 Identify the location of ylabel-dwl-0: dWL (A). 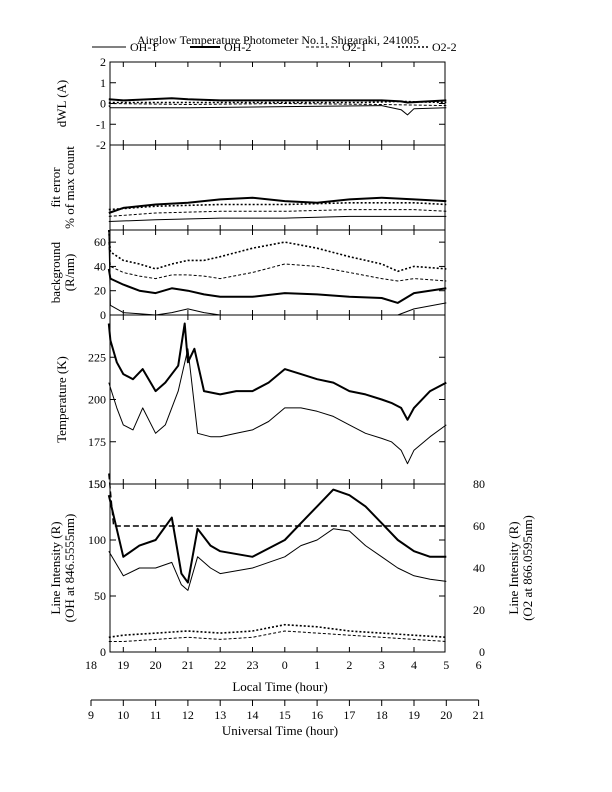
(61, 104).